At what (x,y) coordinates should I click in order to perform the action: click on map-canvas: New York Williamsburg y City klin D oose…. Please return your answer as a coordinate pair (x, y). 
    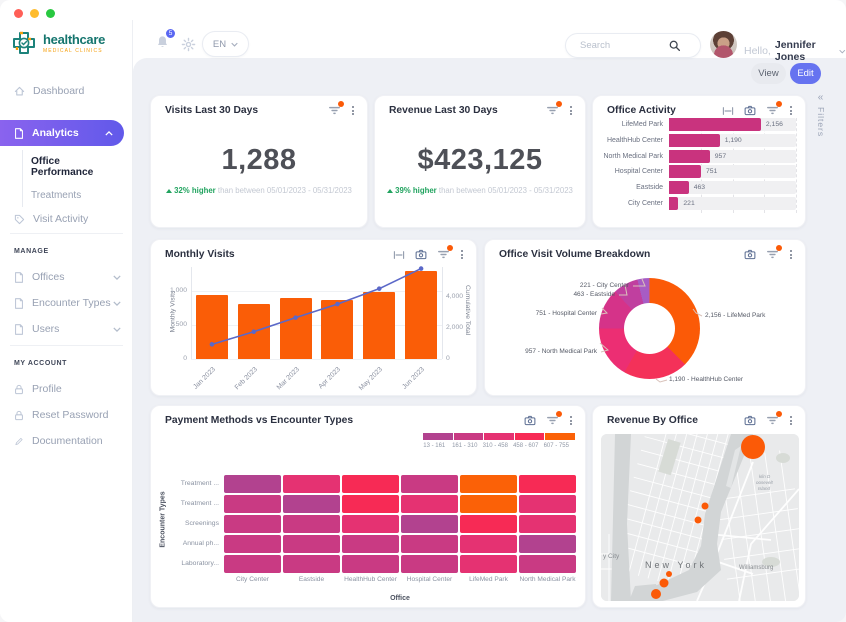
    Looking at the image, I should click on (700, 517).